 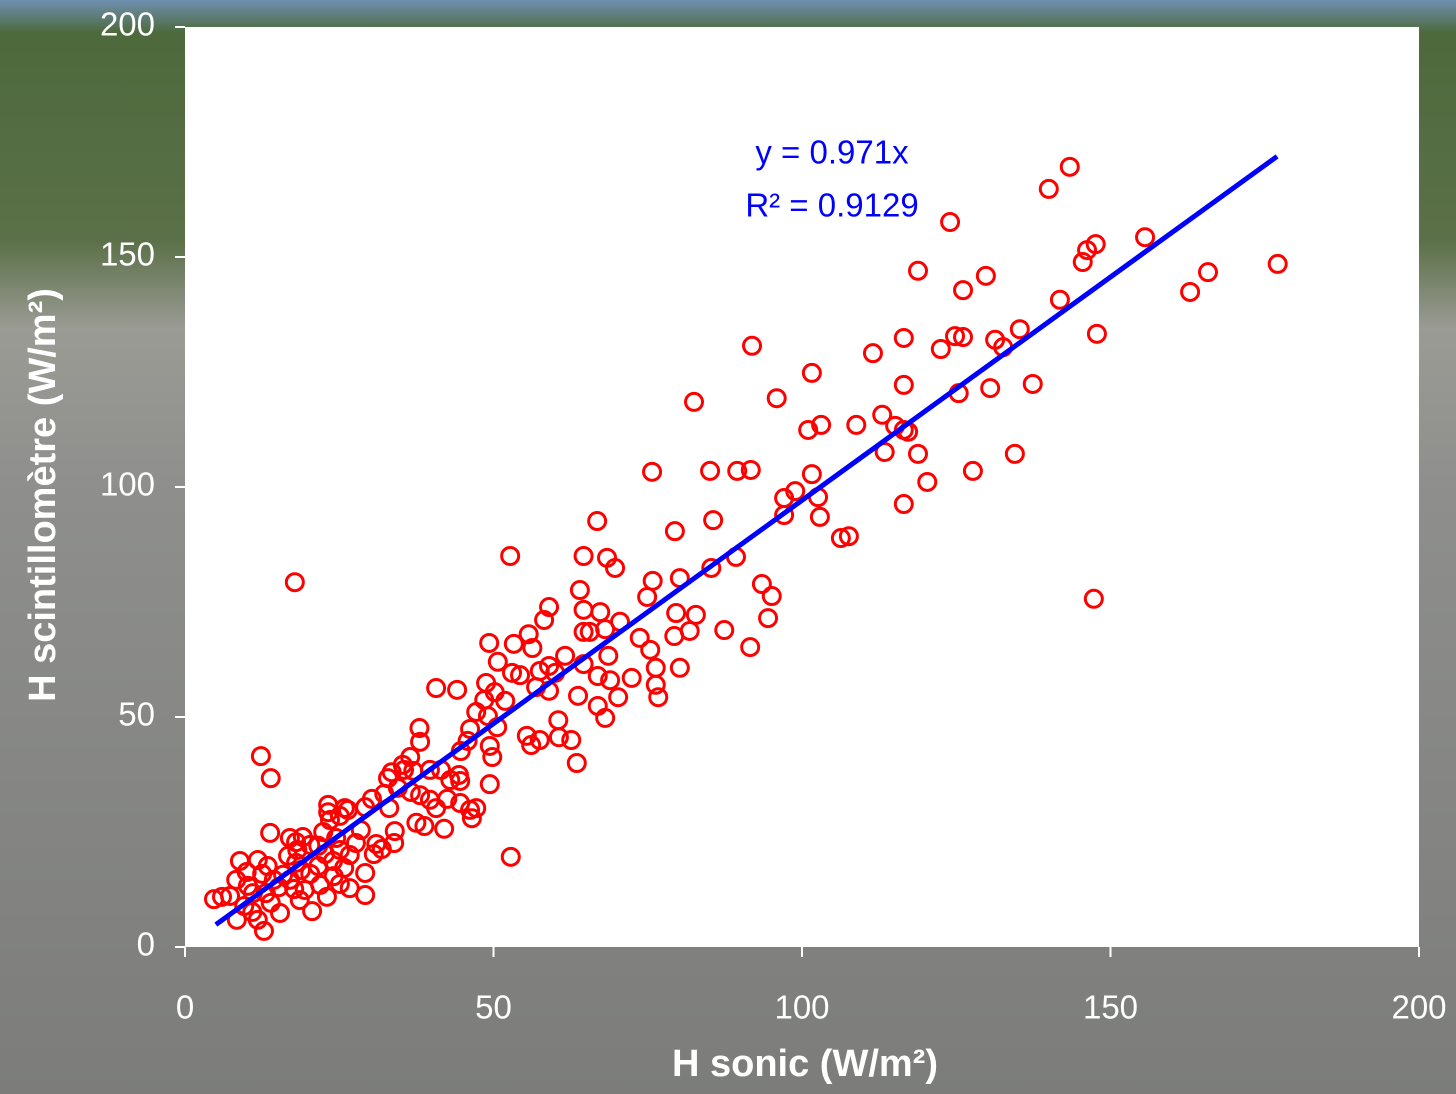 I want to click on x-tick-label: 50, so click(x=493, y=1007).